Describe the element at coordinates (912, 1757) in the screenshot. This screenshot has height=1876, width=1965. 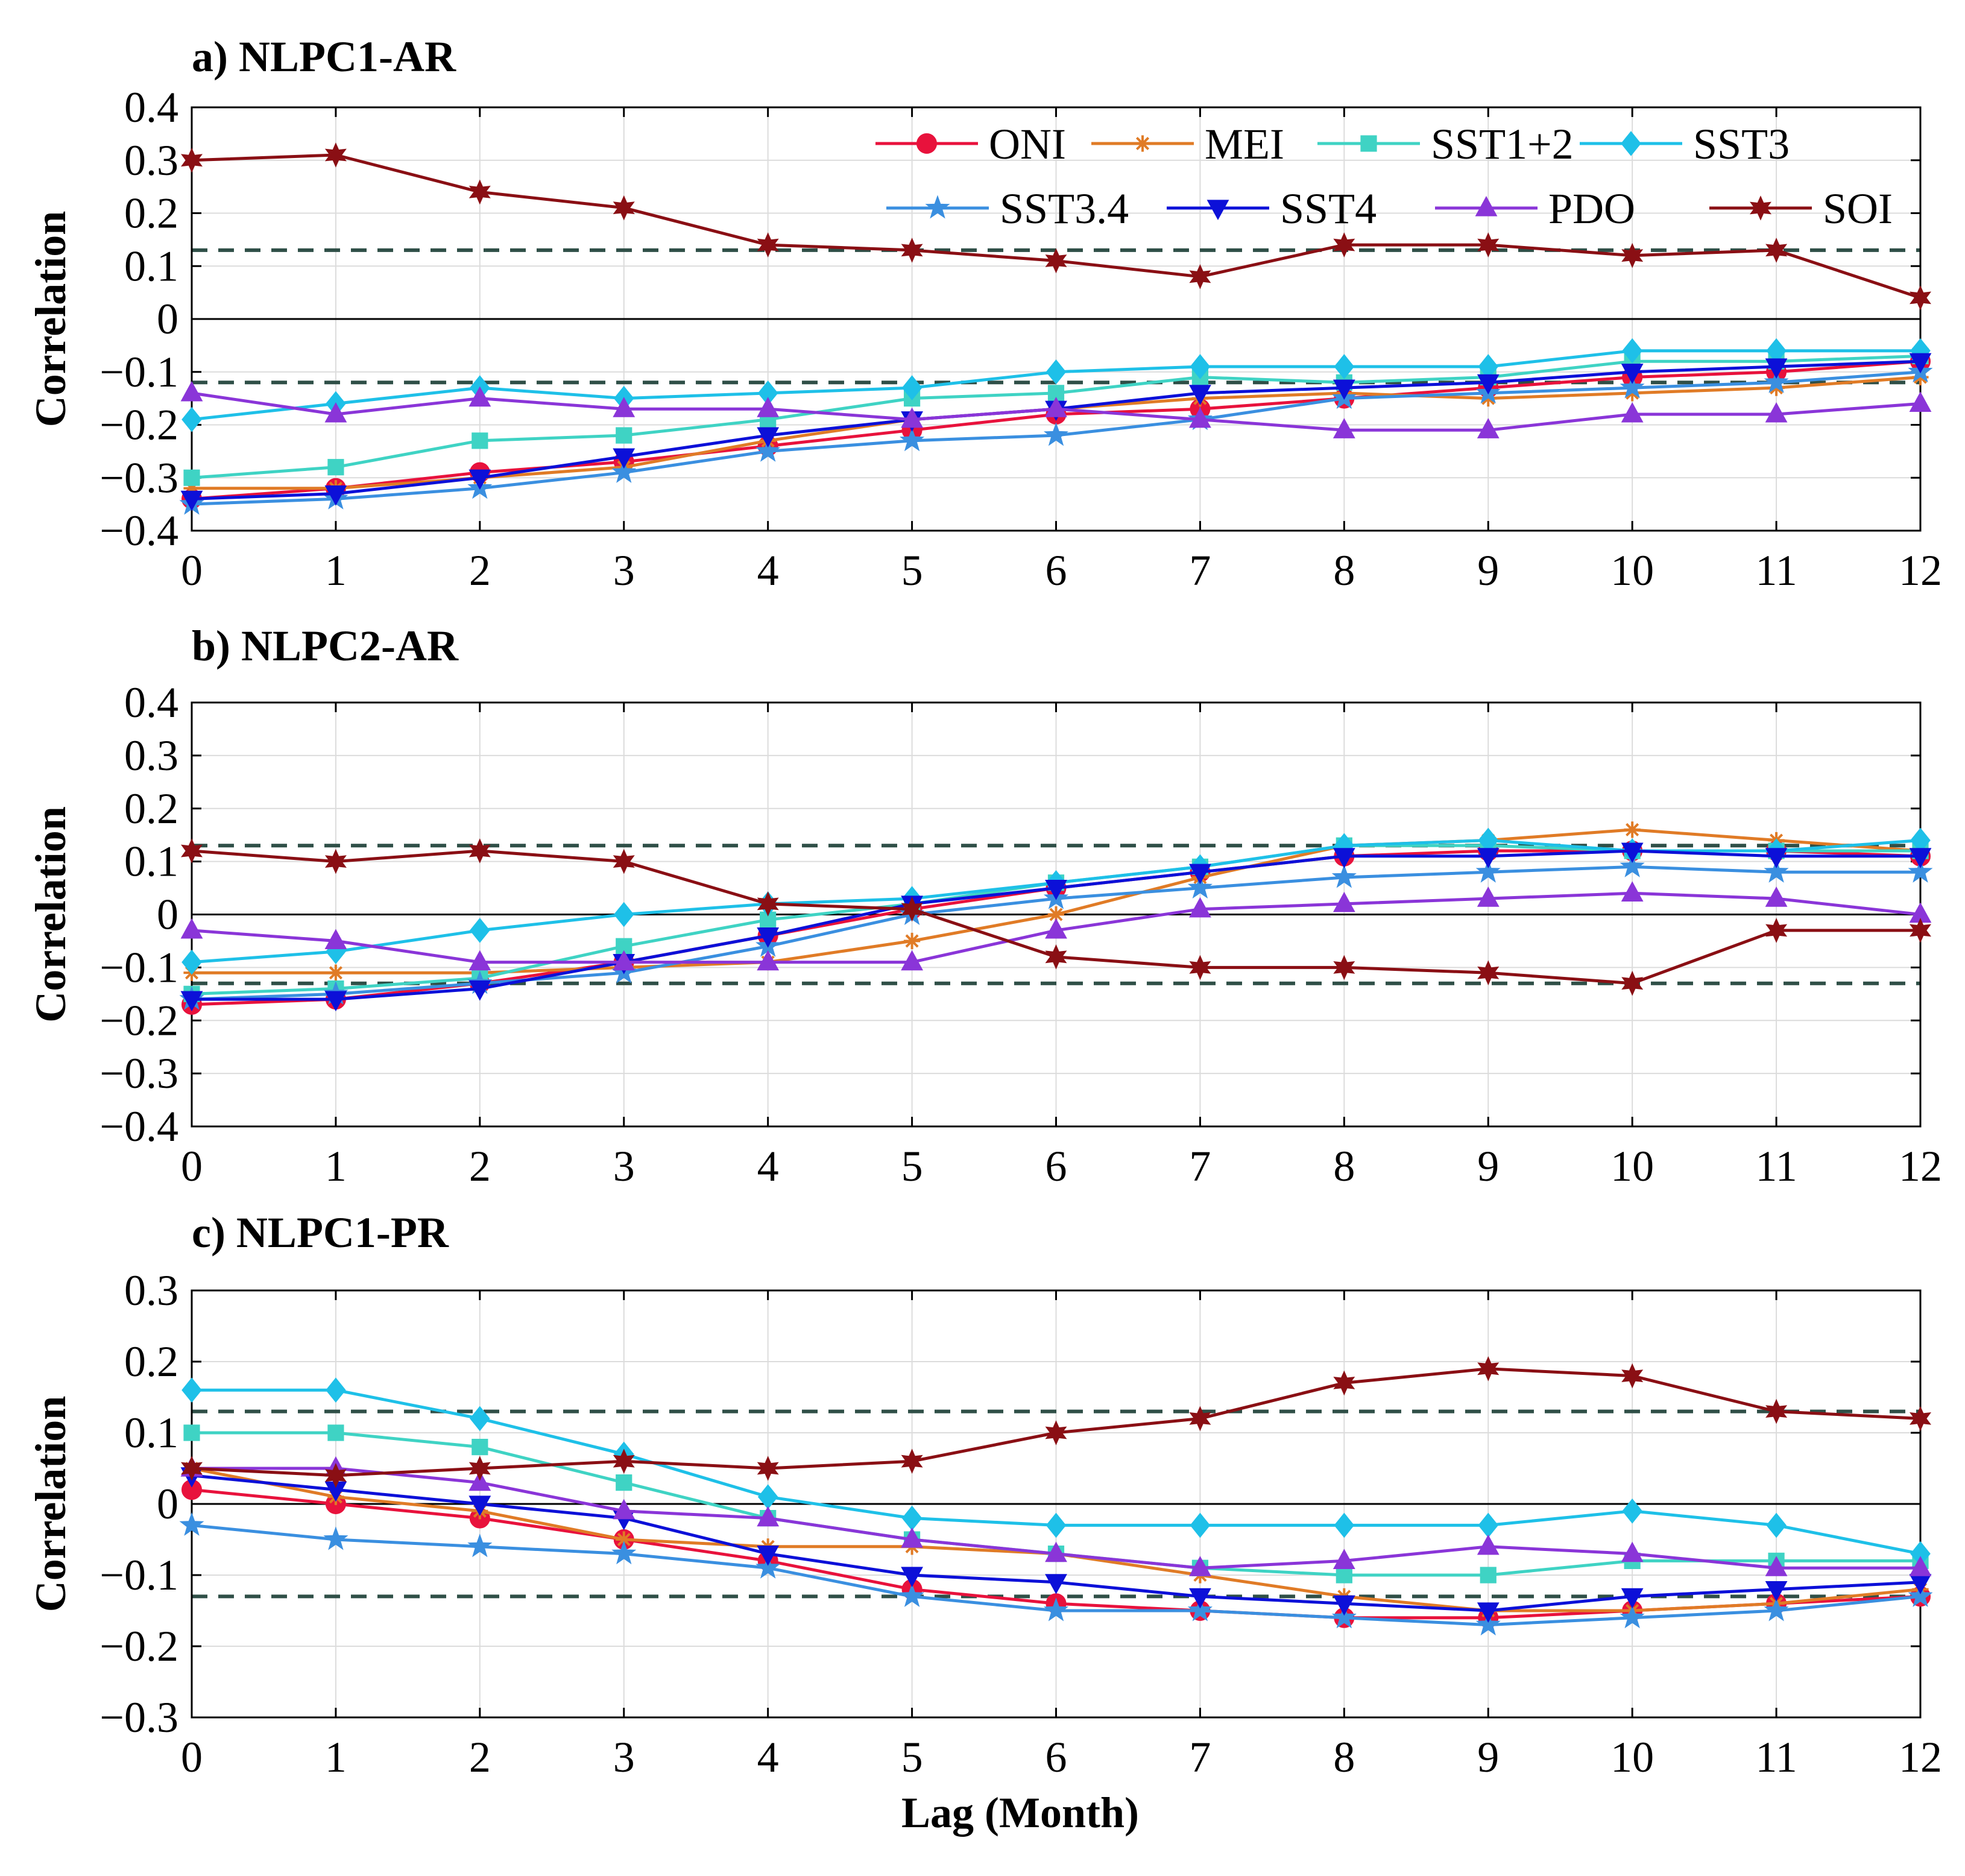
I see `x-tick-label: 5` at that location.